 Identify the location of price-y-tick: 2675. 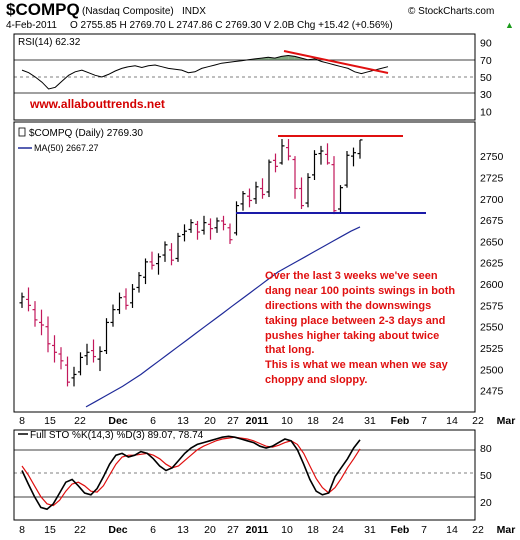
(492, 221).